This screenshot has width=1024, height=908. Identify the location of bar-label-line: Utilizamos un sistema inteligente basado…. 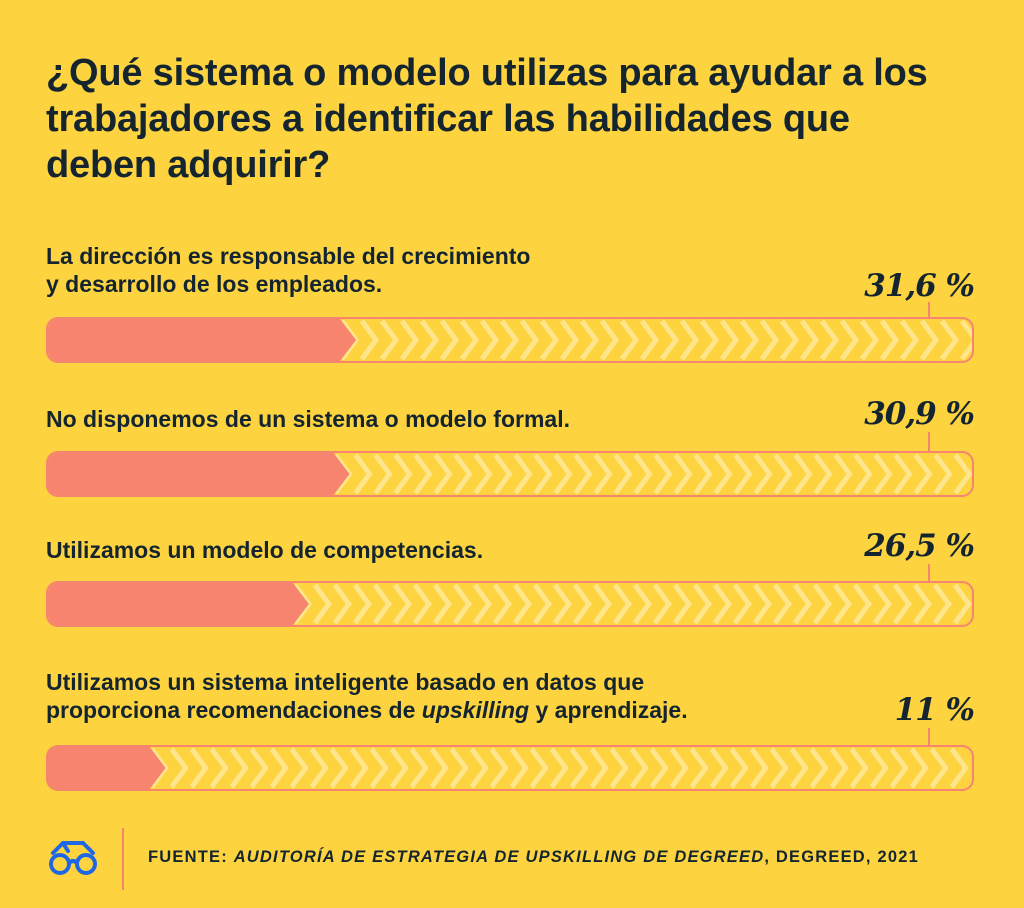
(345, 682).